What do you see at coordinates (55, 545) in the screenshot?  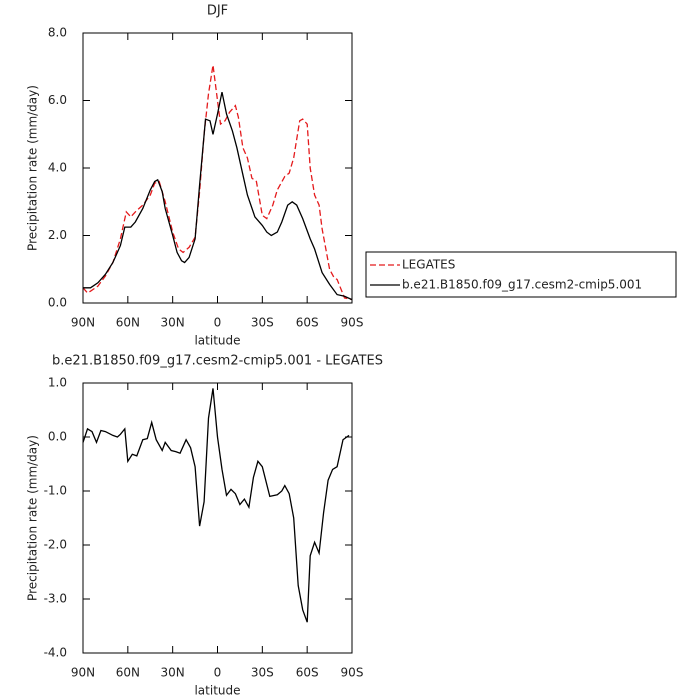 I see `y-tick-label: -2.0` at bounding box center [55, 545].